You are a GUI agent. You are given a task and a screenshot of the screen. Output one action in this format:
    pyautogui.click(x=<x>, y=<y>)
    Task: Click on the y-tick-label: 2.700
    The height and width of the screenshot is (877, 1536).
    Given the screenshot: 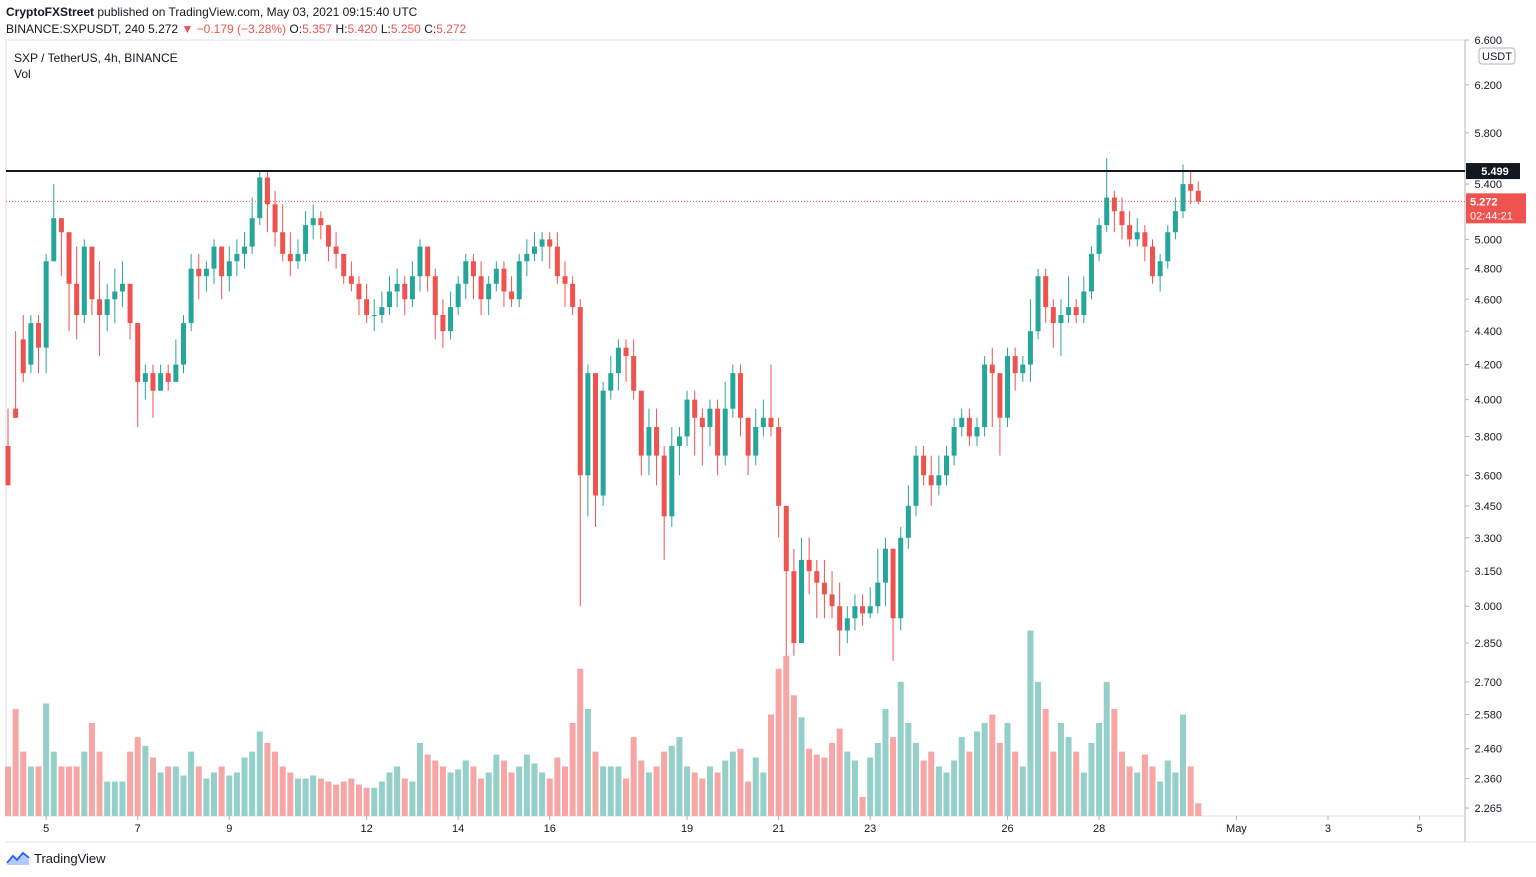 What is the action you would take?
    pyautogui.click(x=1488, y=683)
    